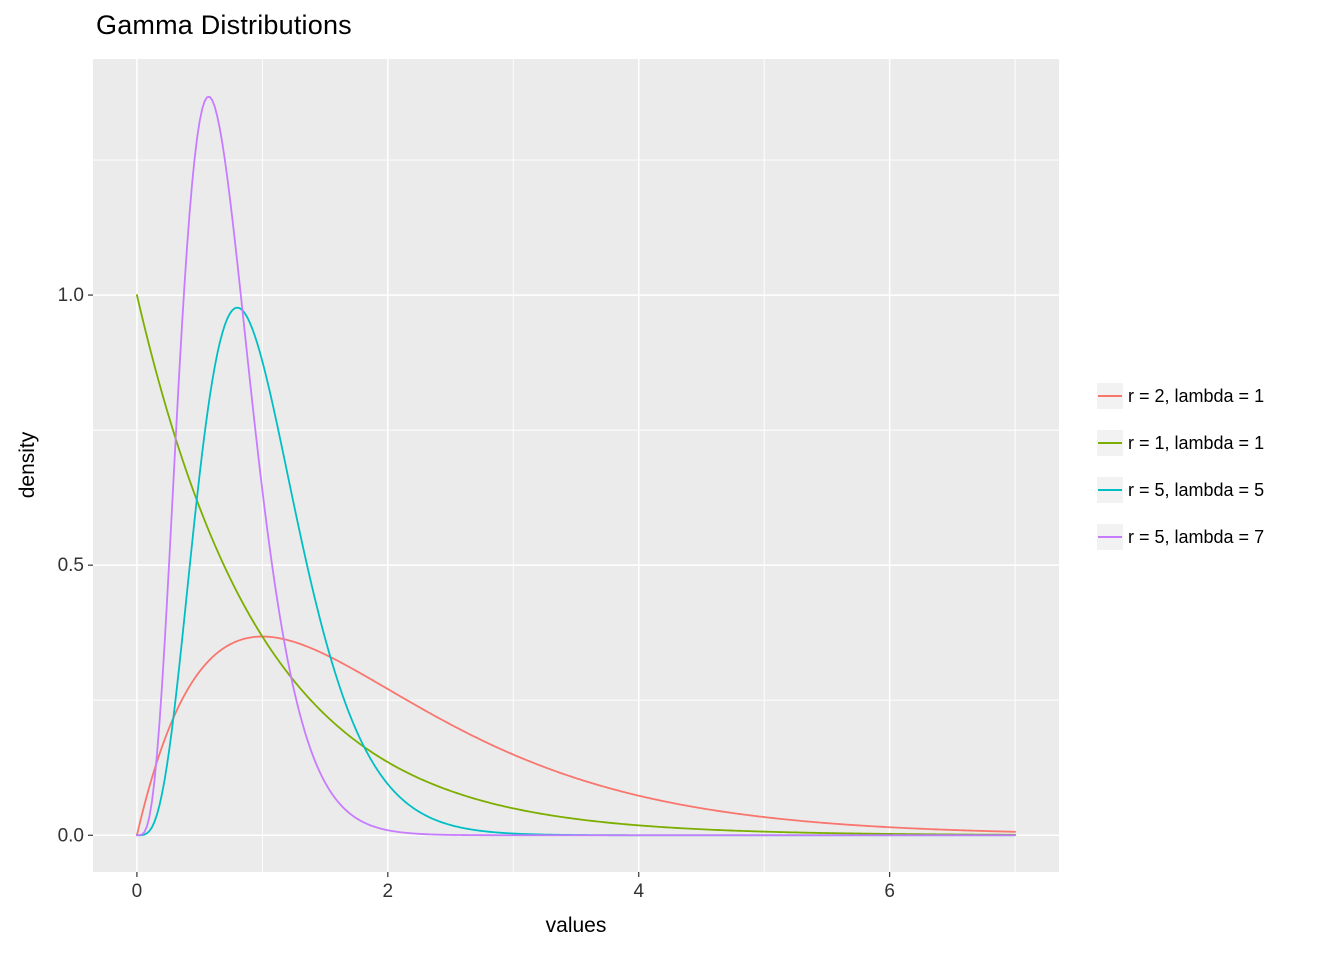 Image resolution: width=1344 pixels, height=960 pixels. I want to click on chart-title: Gamma Distributions, so click(224, 25).